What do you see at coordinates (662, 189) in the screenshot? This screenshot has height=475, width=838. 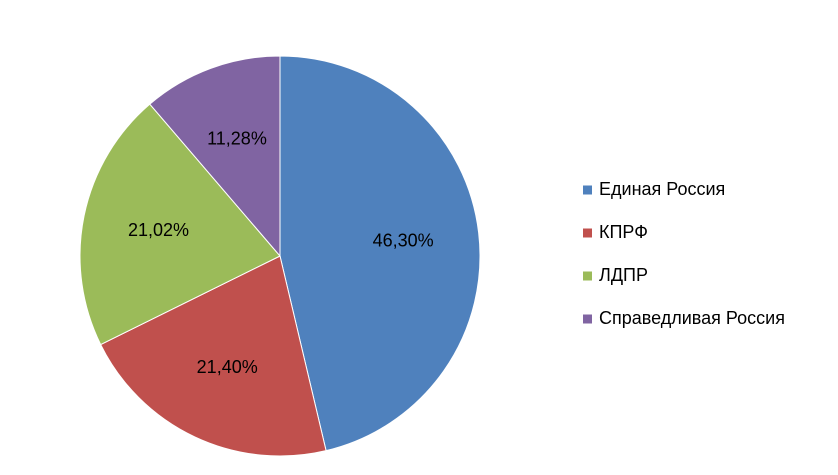 I see `legend-label-0: Единая Россия` at bounding box center [662, 189].